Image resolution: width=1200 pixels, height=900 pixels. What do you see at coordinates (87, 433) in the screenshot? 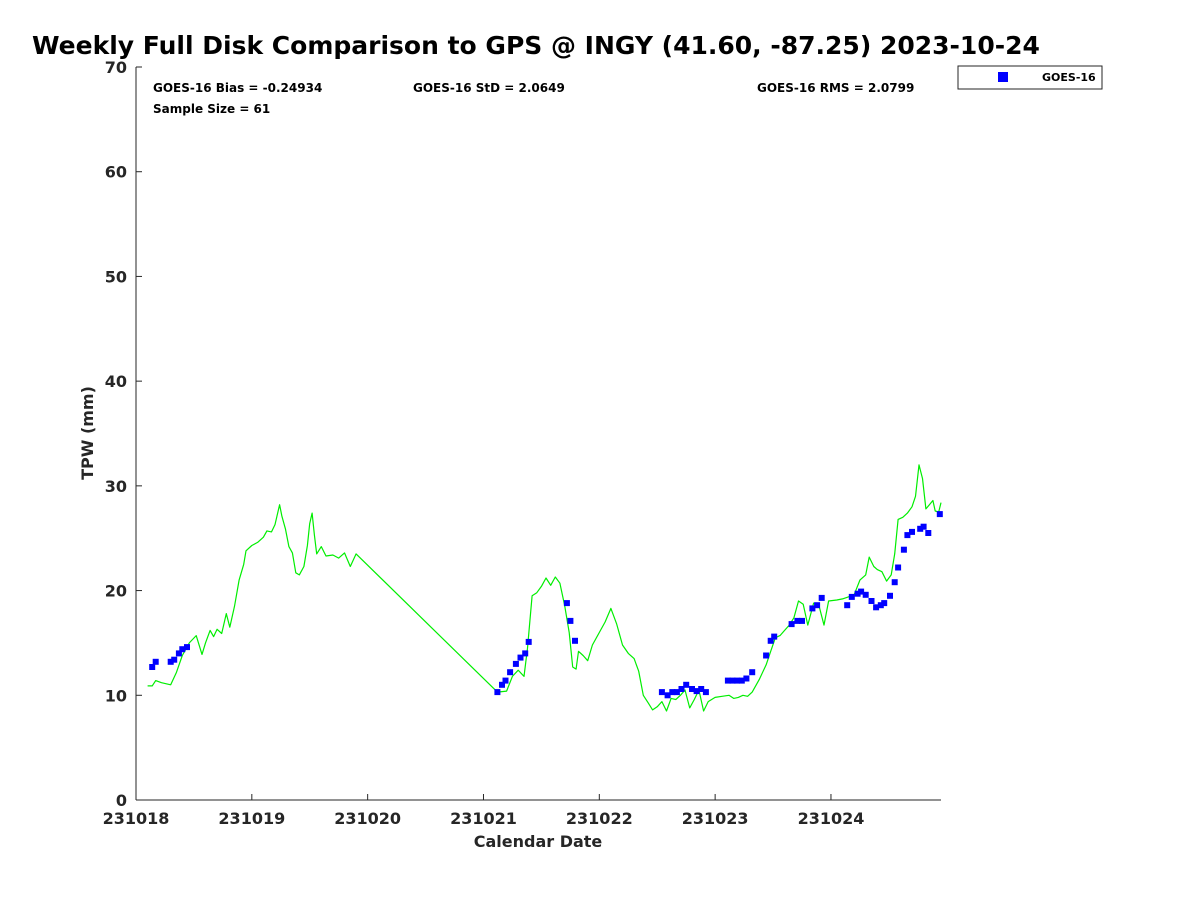
I see `y-axis-label: TPW (mm)` at bounding box center [87, 433].